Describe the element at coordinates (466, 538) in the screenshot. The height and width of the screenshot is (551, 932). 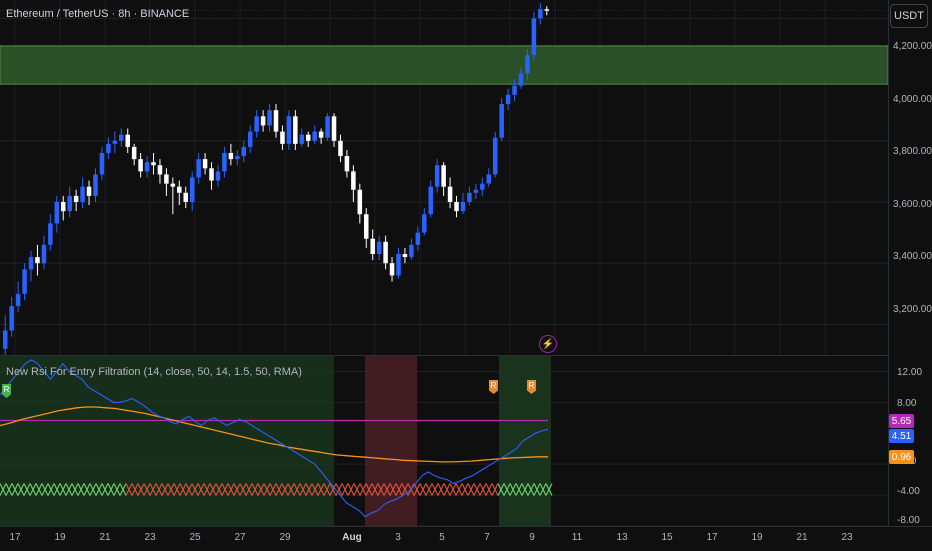
I see `time-axis` at that location.